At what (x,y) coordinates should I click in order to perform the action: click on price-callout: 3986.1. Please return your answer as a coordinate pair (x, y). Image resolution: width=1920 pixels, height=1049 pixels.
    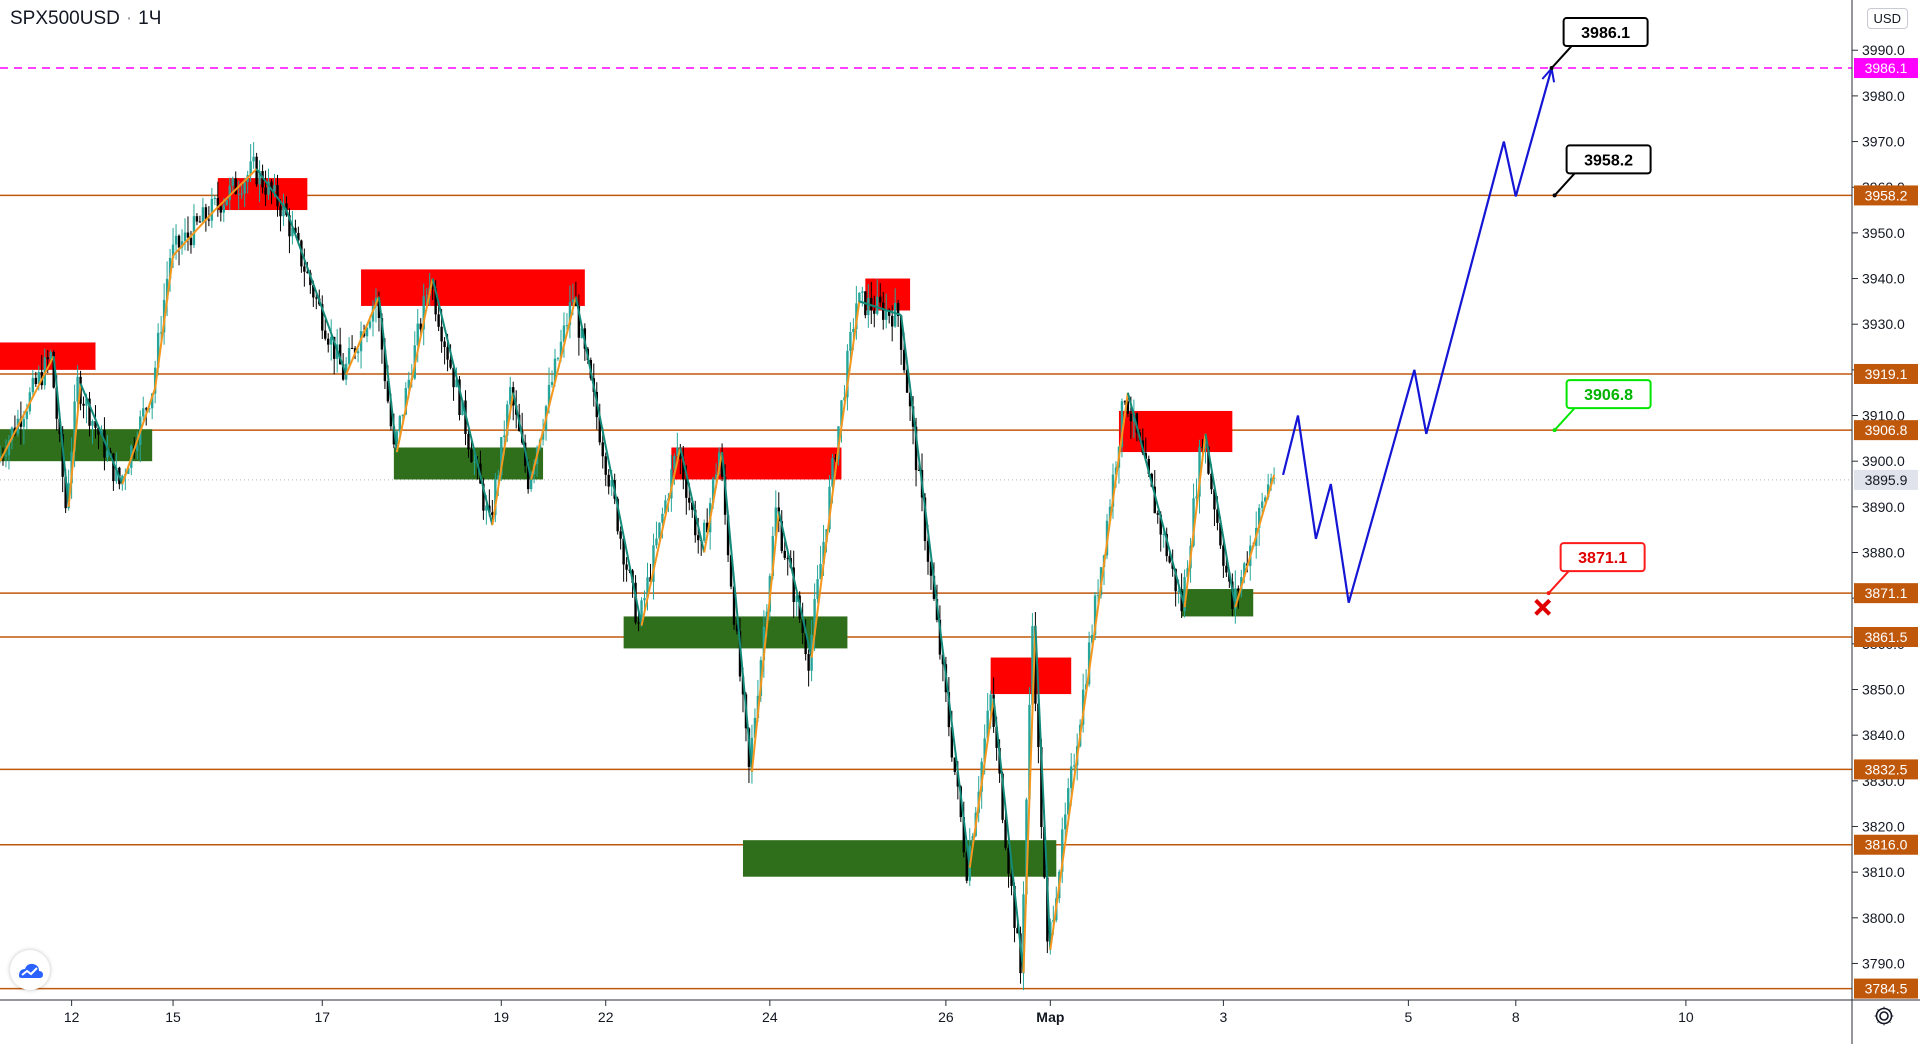
    Looking at the image, I should click on (1599, 44).